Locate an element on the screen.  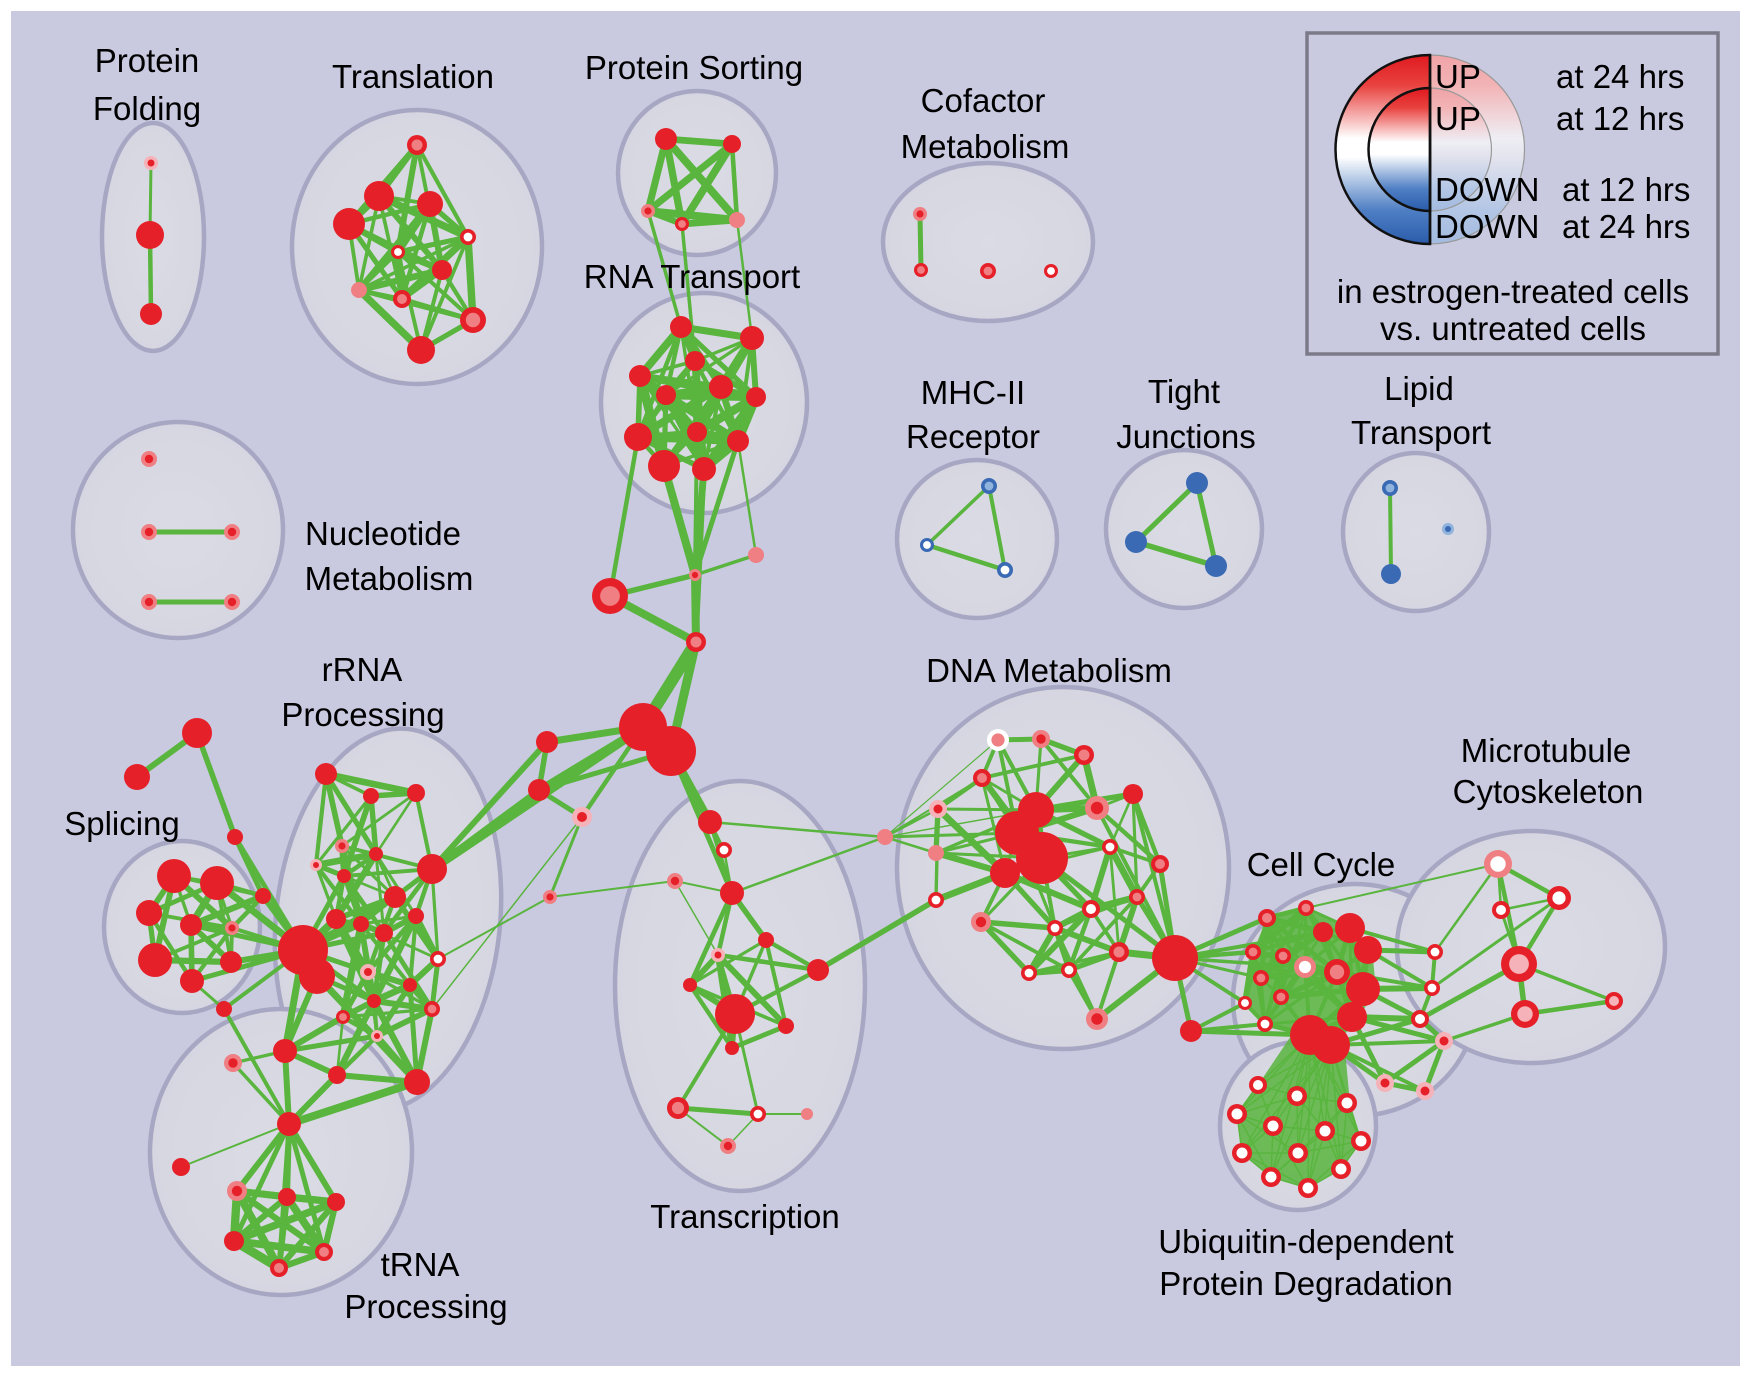
svg-text: Tight is located at coordinates (1184, 391).